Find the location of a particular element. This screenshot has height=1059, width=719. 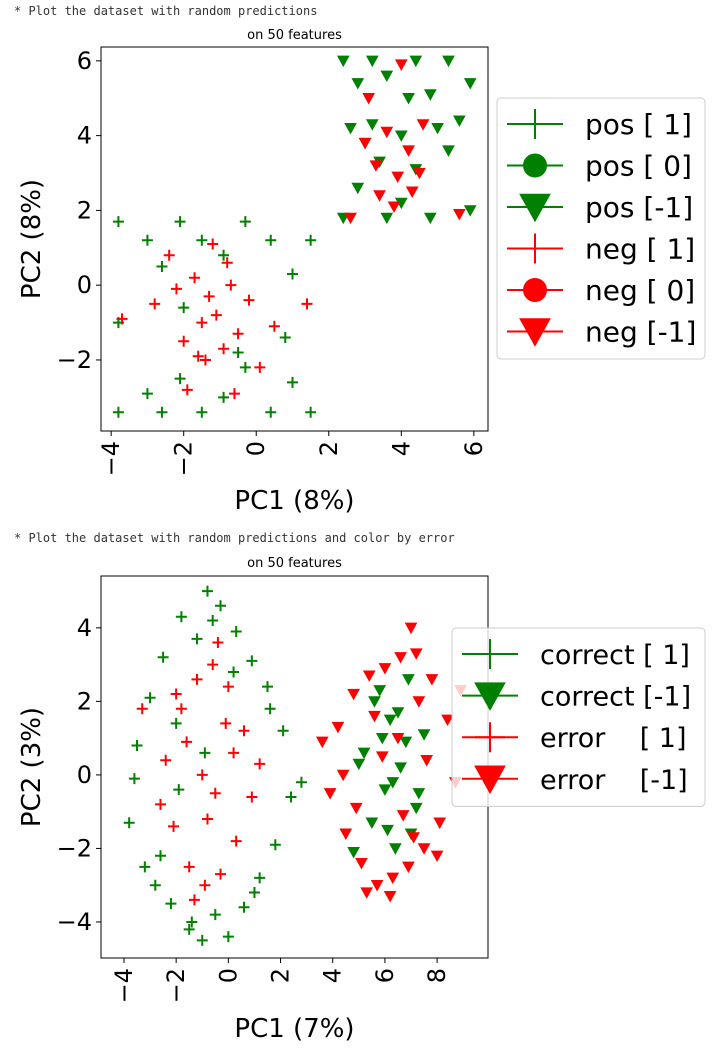

legend-label: correct [-1] is located at coordinates (615, 697).